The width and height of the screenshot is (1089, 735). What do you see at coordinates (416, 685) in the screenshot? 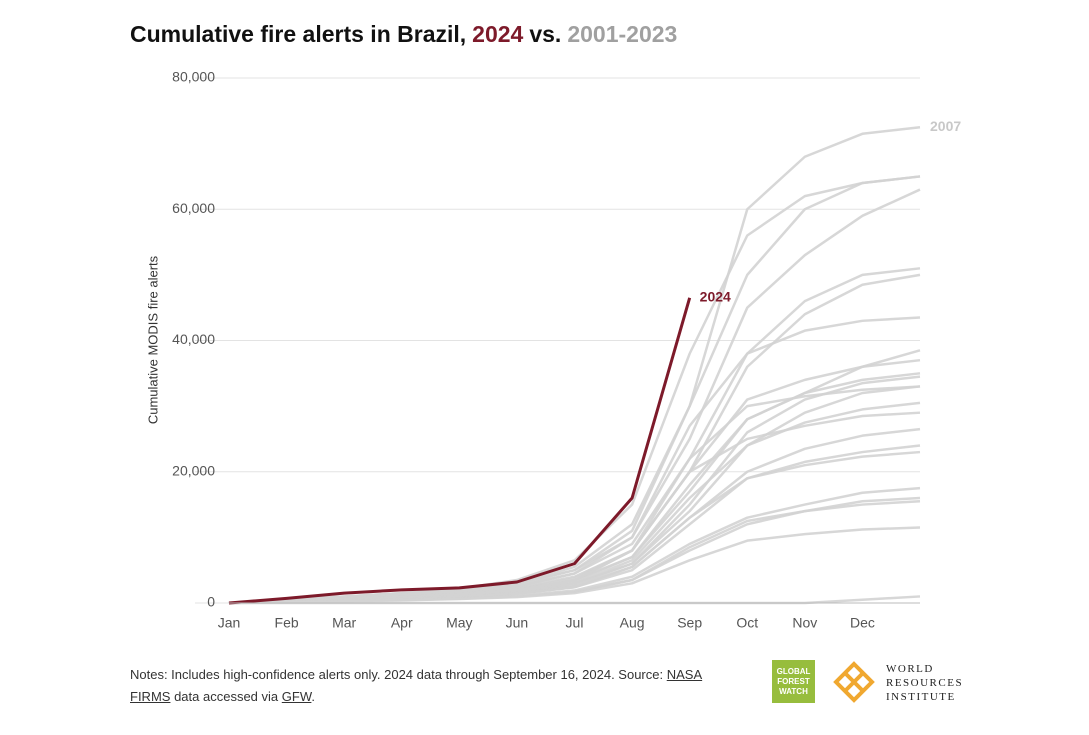
I see `link: NASA FIRMS` at bounding box center [416, 685].